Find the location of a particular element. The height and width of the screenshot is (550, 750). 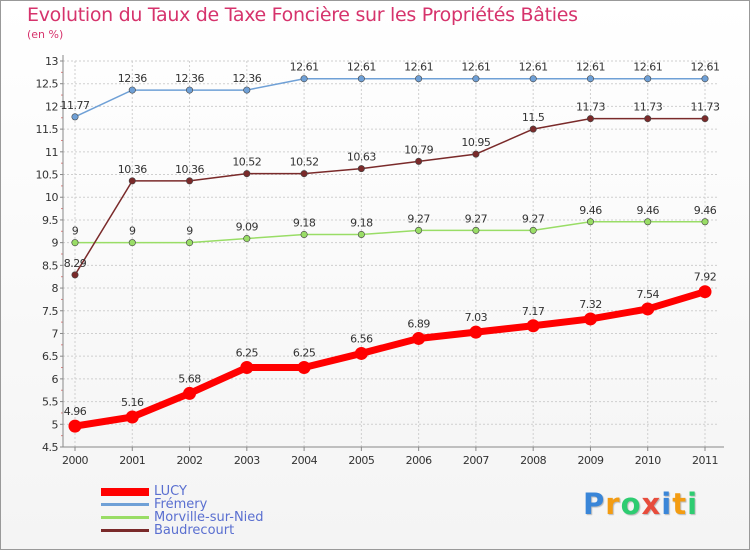

proxiti-logo: Proxiti is located at coordinates (640, 504).